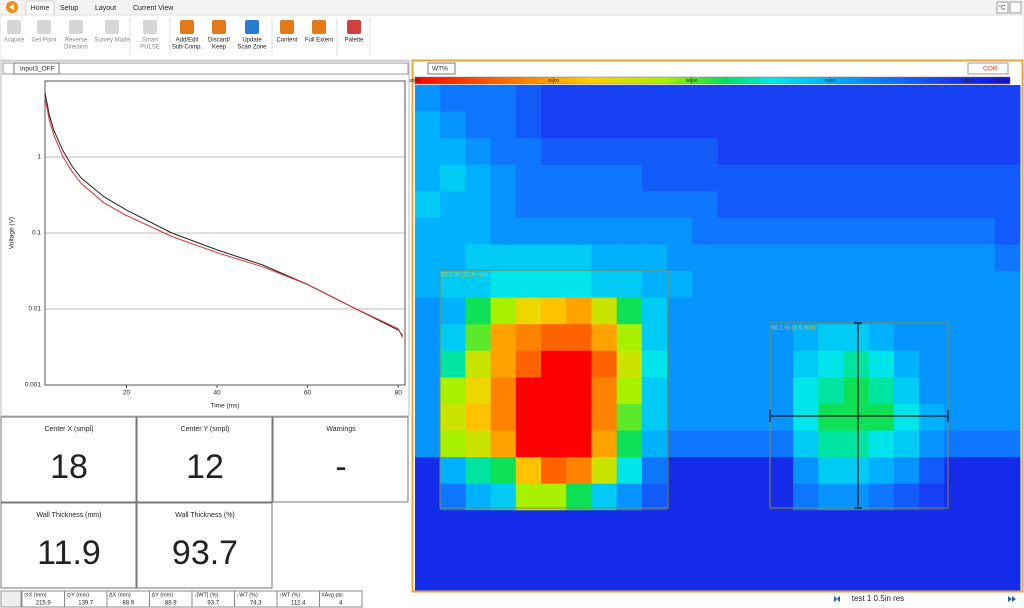  I want to click on button-label: Acquire, so click(14, 41).